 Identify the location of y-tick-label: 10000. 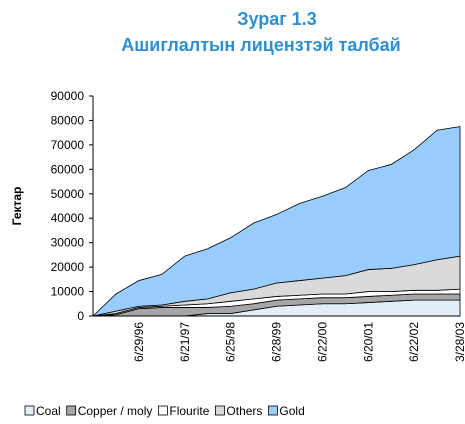
(68, 292).